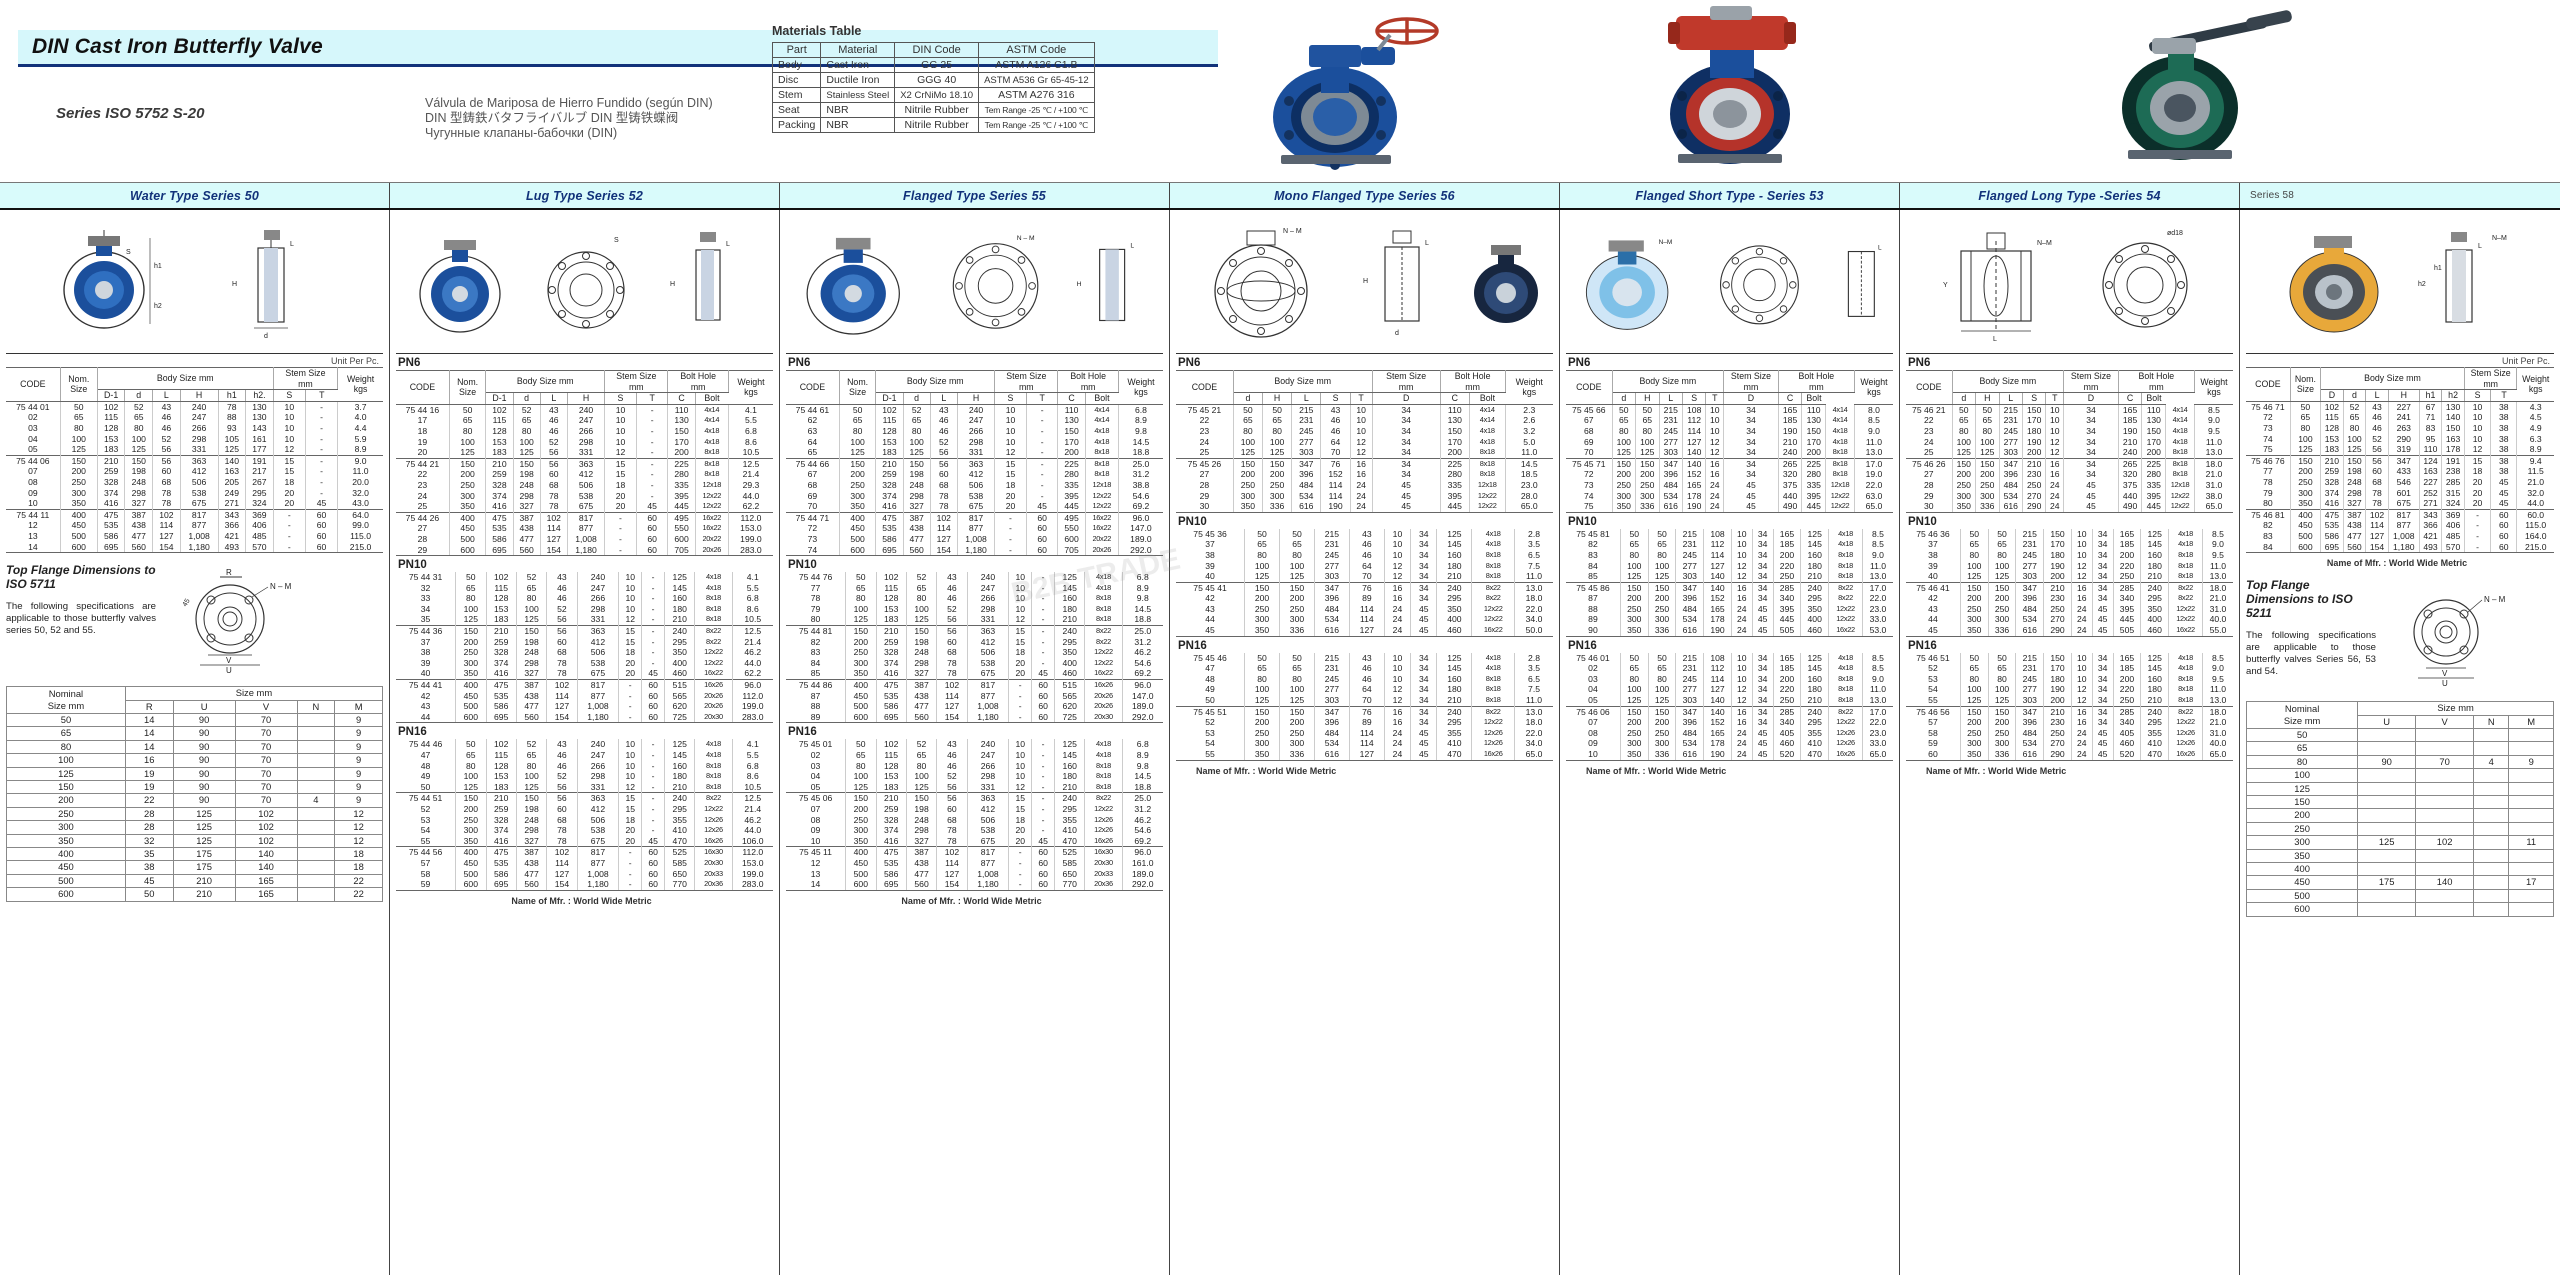 The height and width of the screenshot is (1277, 2560). What do you see at coordinates (1262, 577) in the screenshot?
I see `cell-value: 125` at bounding box center [1262, 577].